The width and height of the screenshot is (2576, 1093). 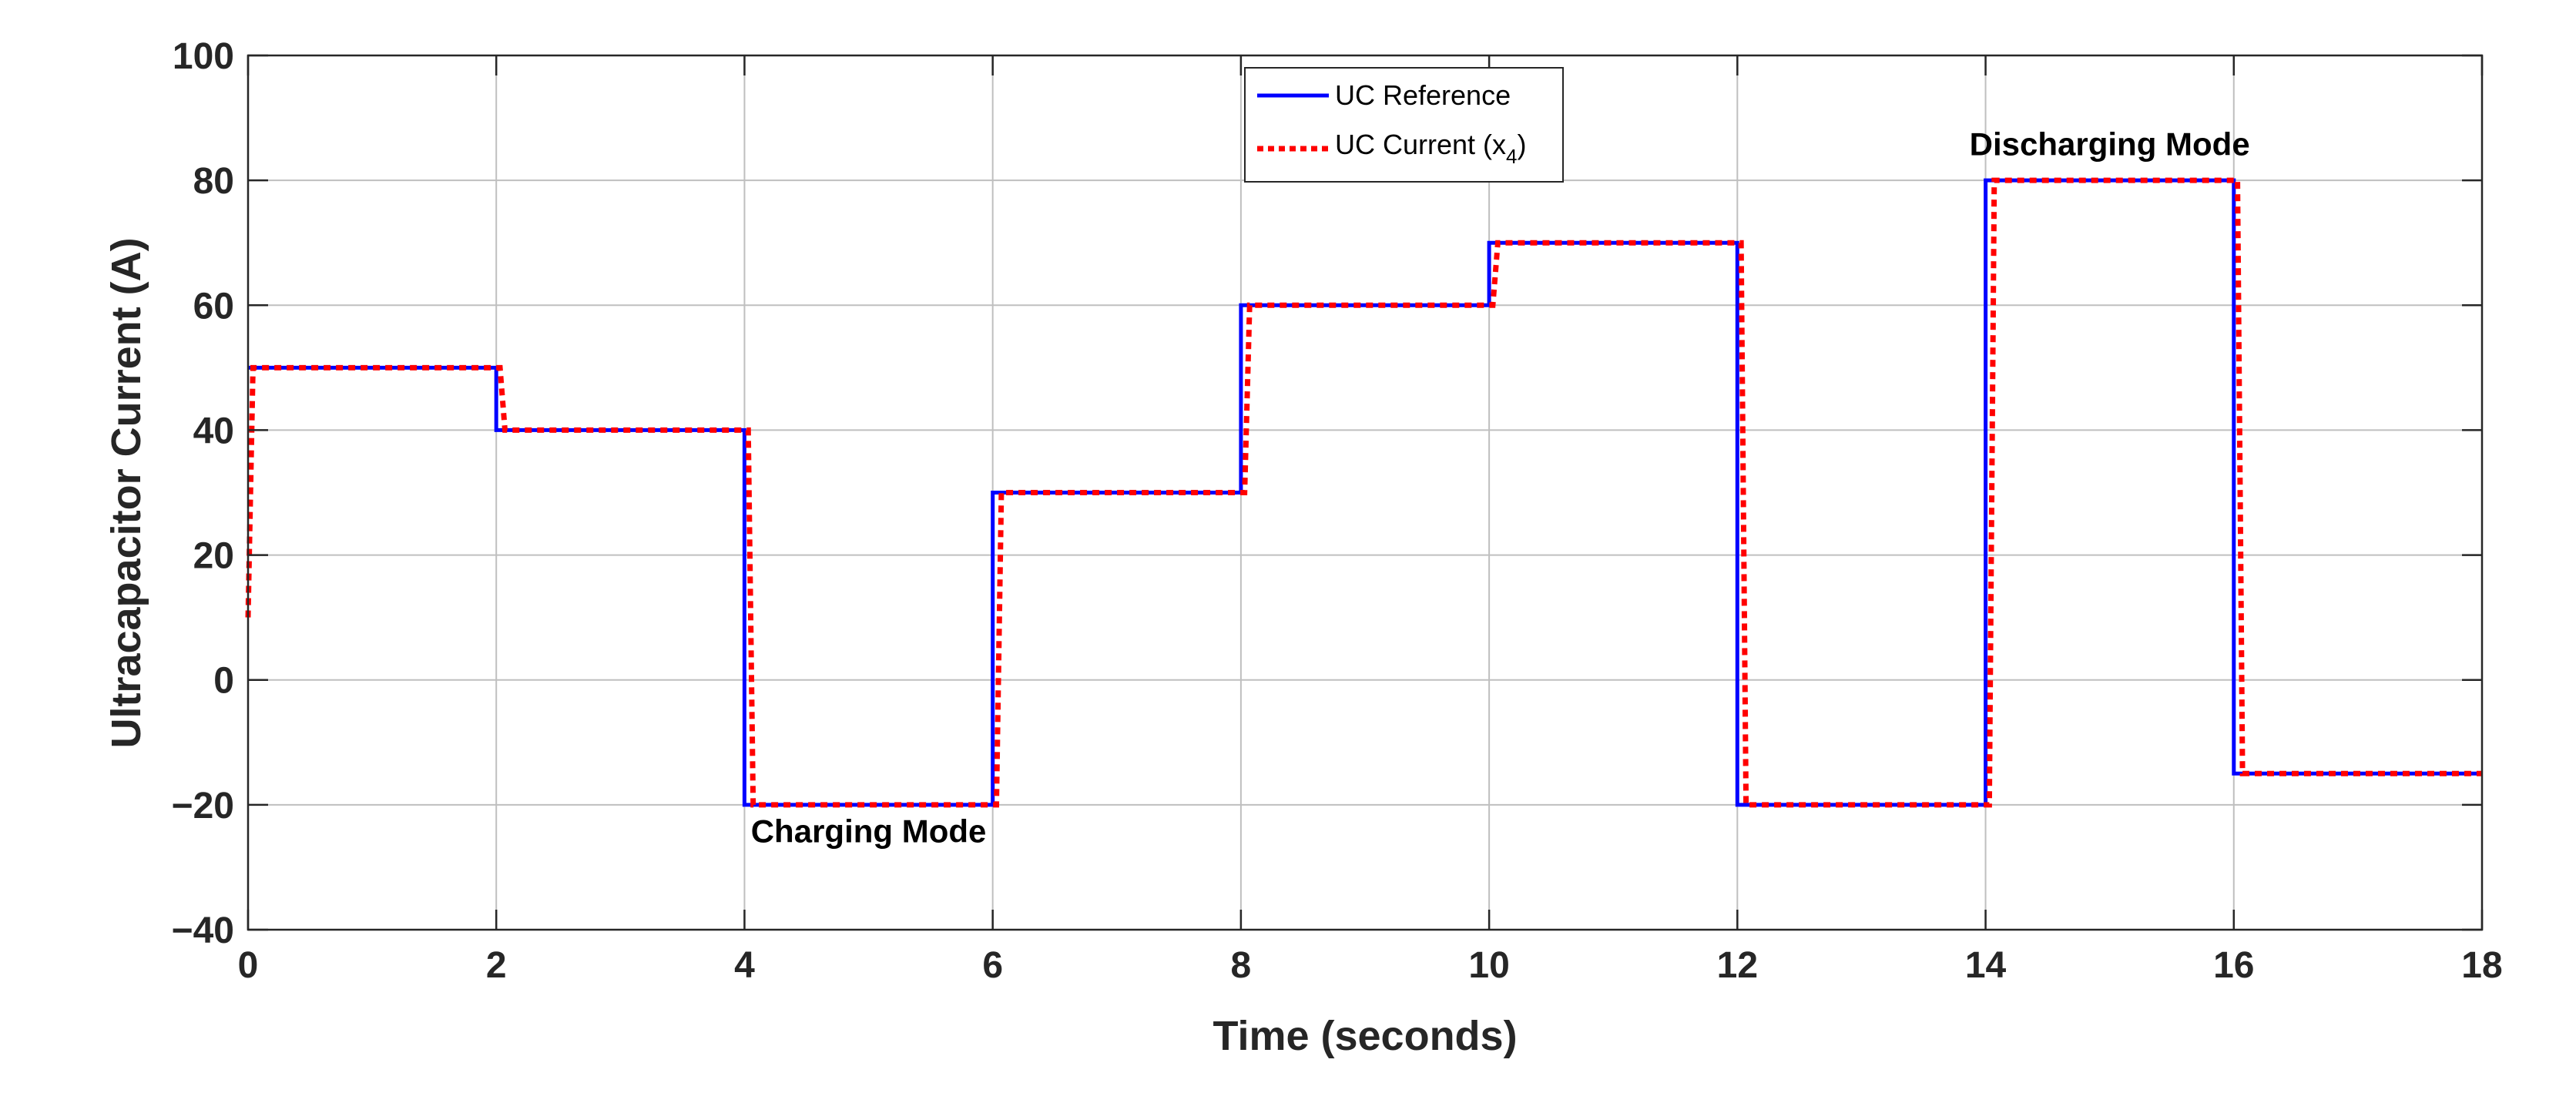 What do you see at coordinates (992, 966) in the screenshot?
I see `x-tick-label: 6` at bounding box center [992, 966].